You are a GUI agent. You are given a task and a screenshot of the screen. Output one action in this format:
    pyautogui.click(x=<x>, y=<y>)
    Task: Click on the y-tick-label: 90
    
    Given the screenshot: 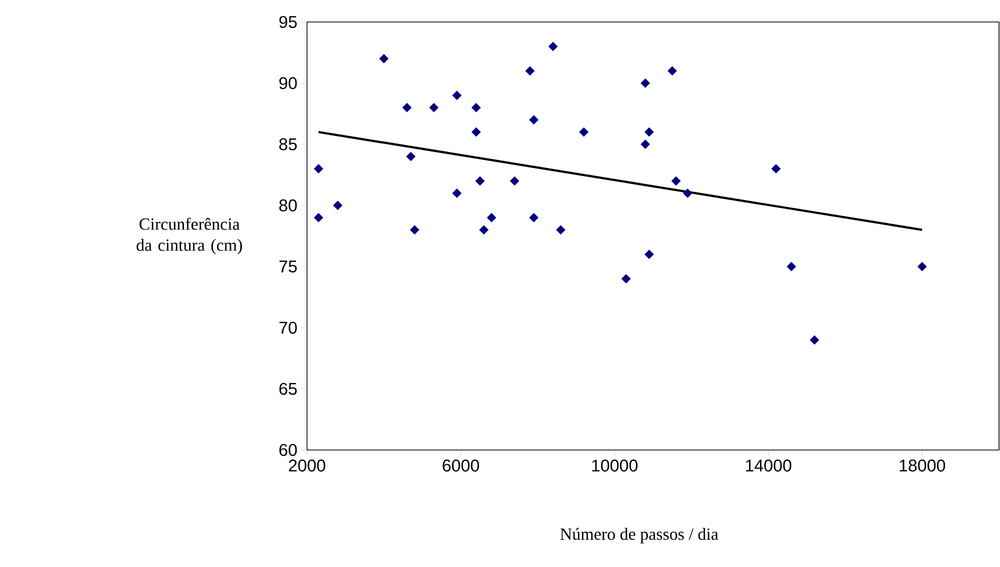 What is the action you would take?
    pyautogui.click(x=288, y=83)
    